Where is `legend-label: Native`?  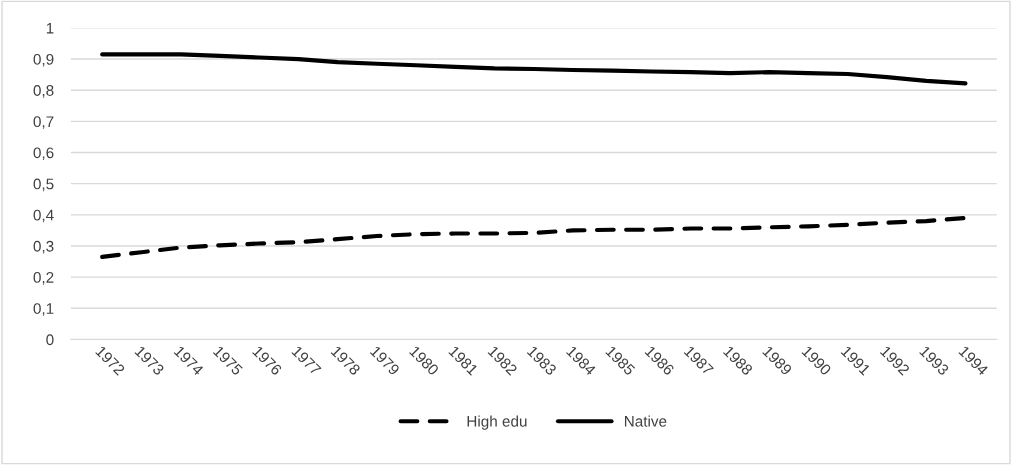 legend-label: Native is located at coordinates (645, 421).